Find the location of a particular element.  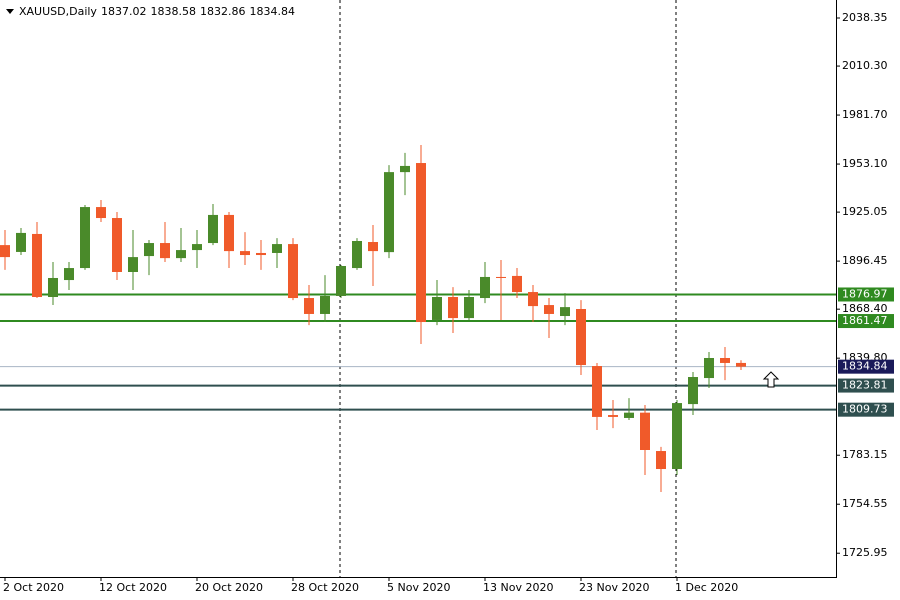

price-tag: 1861.47 is located at coordinates (866, 321).